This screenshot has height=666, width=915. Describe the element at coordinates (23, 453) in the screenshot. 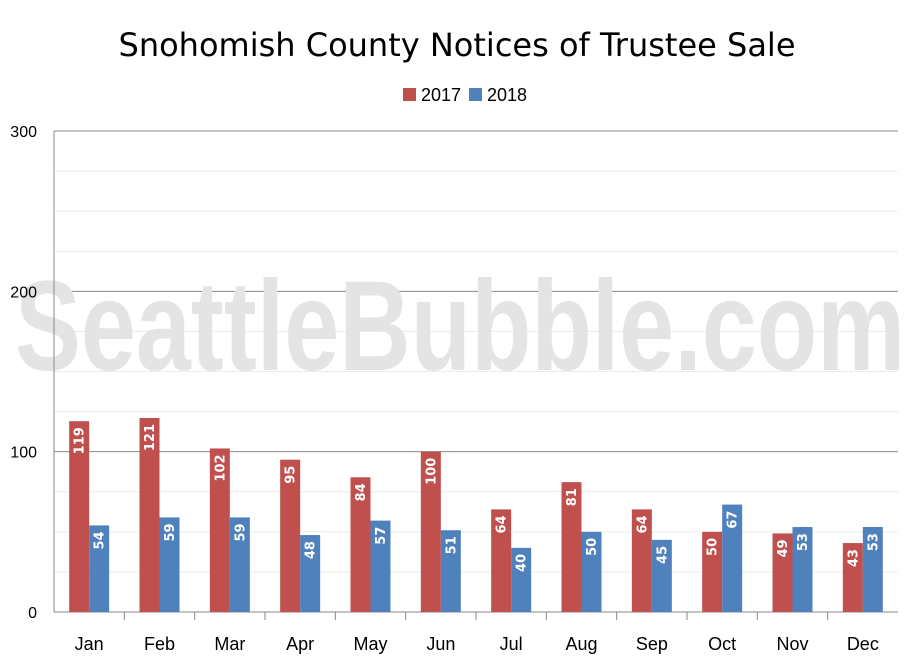

I see `y-tick-label: 100` at that location.